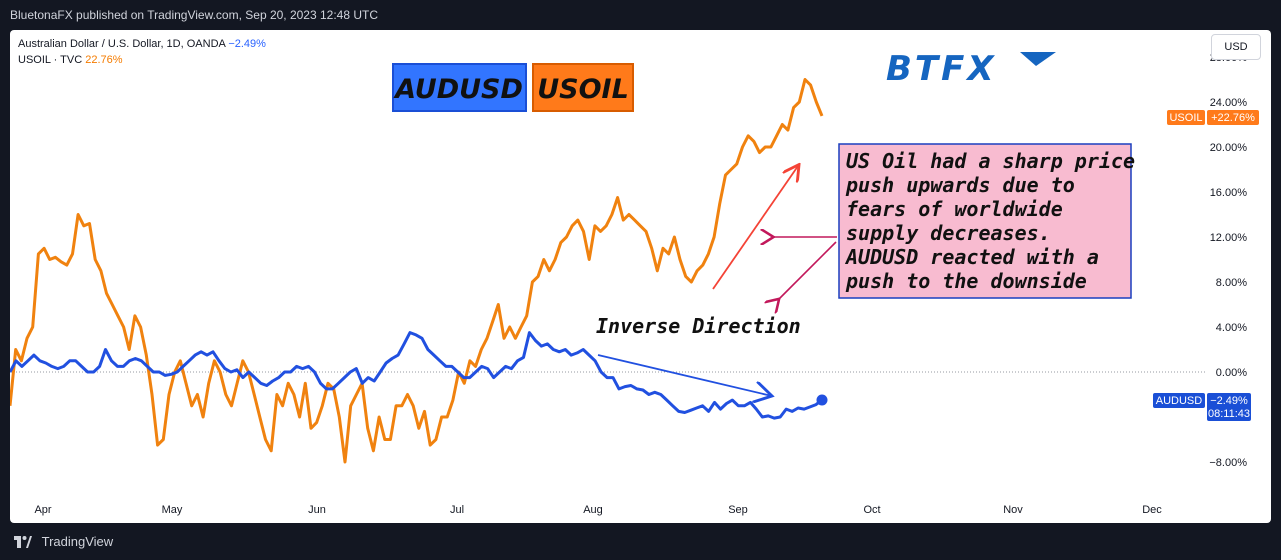 The image size is (1281, 560). Describe the element at coordinates (593, 510) in the screenshot. I see `x-tick-label: Aug` at that location.